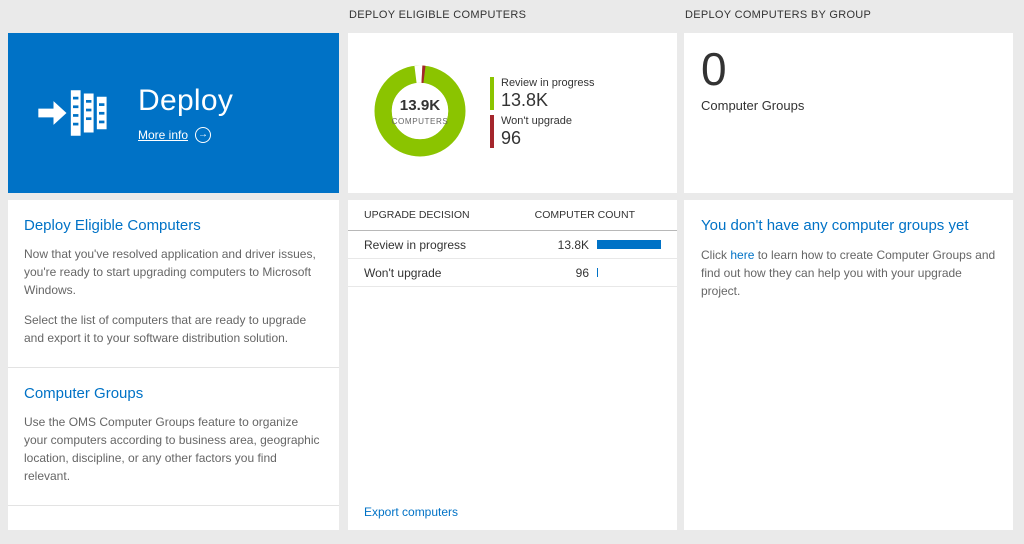 The width and height of the screenshot is (1024, 544). What do you see at coordinates (403, 272) in the screenshot?
I see `row-label: Won't upgrade` at bounding box center [403, 272].